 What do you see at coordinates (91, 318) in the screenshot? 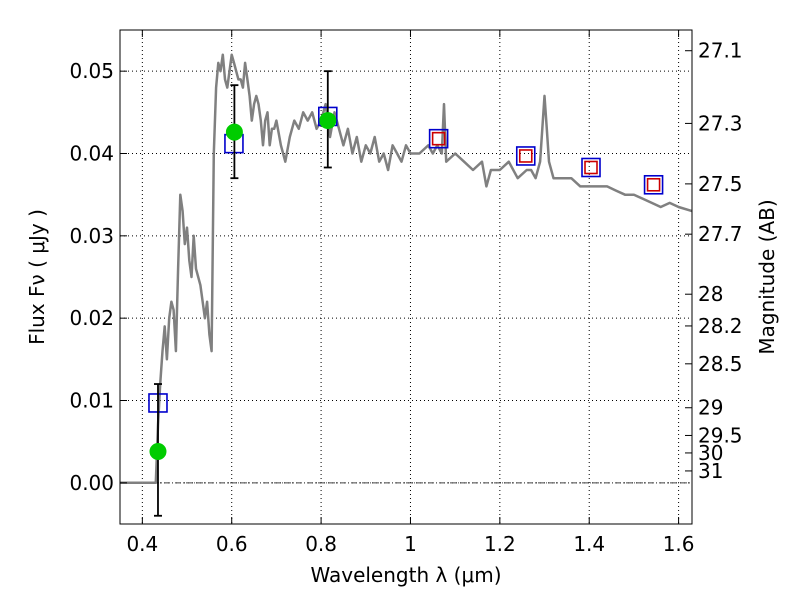
I see `y-tick-label: 0.02` at bounding box center [91, 318].